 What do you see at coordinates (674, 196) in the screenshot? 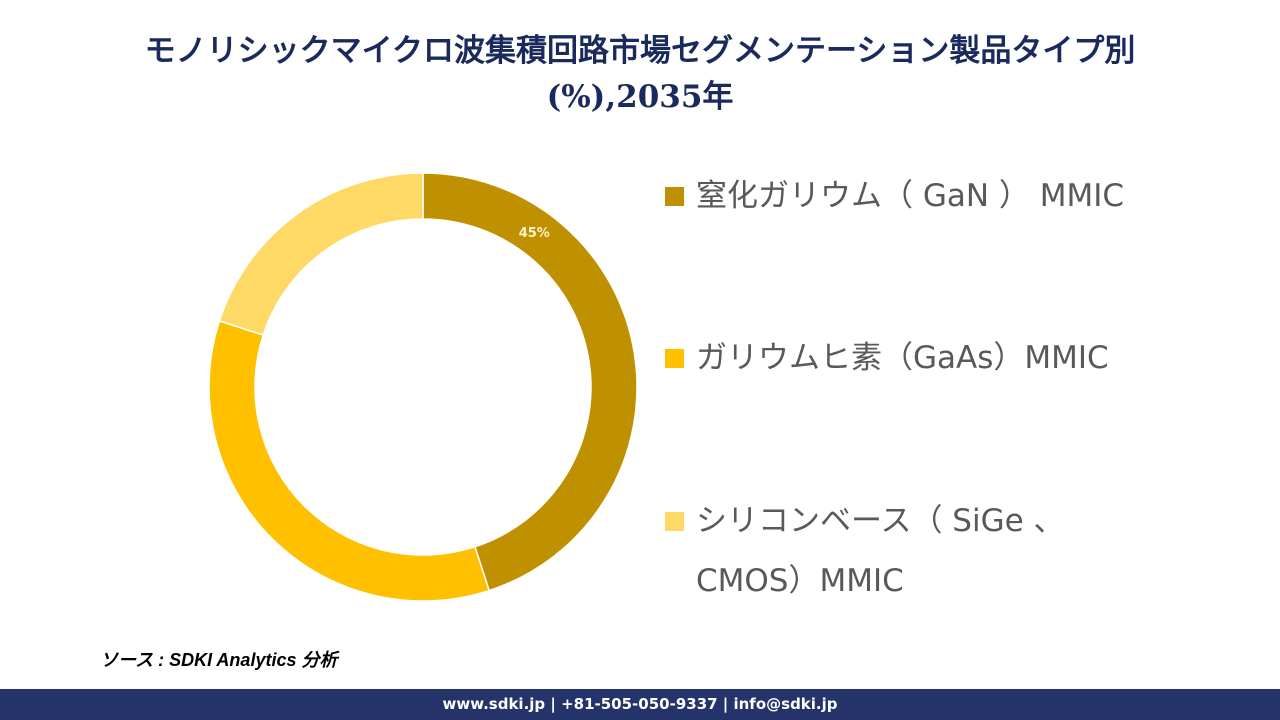
I see `legend-swatch-gan` at bounding box center [674, 196].